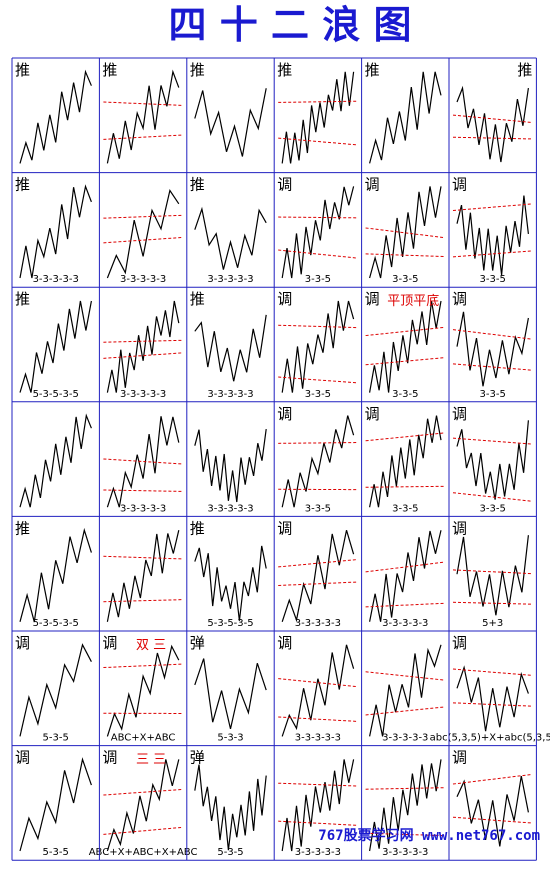 Image resolution: width=550 pixels, height=870 pixels. I want to click on cell-code: ABC+X+ABC, so click(143, 738).